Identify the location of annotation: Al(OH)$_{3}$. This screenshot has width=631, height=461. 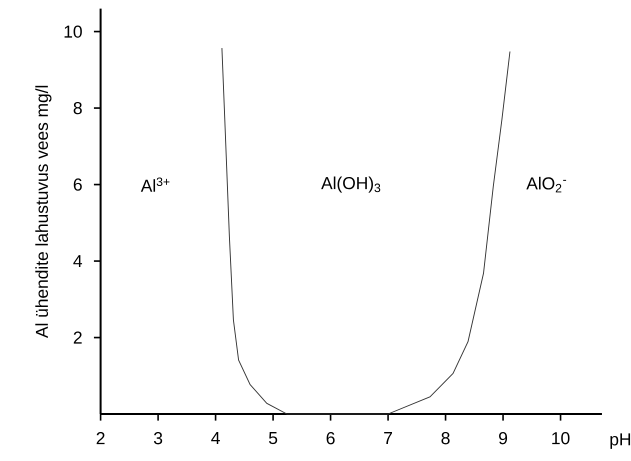
(350, 184).